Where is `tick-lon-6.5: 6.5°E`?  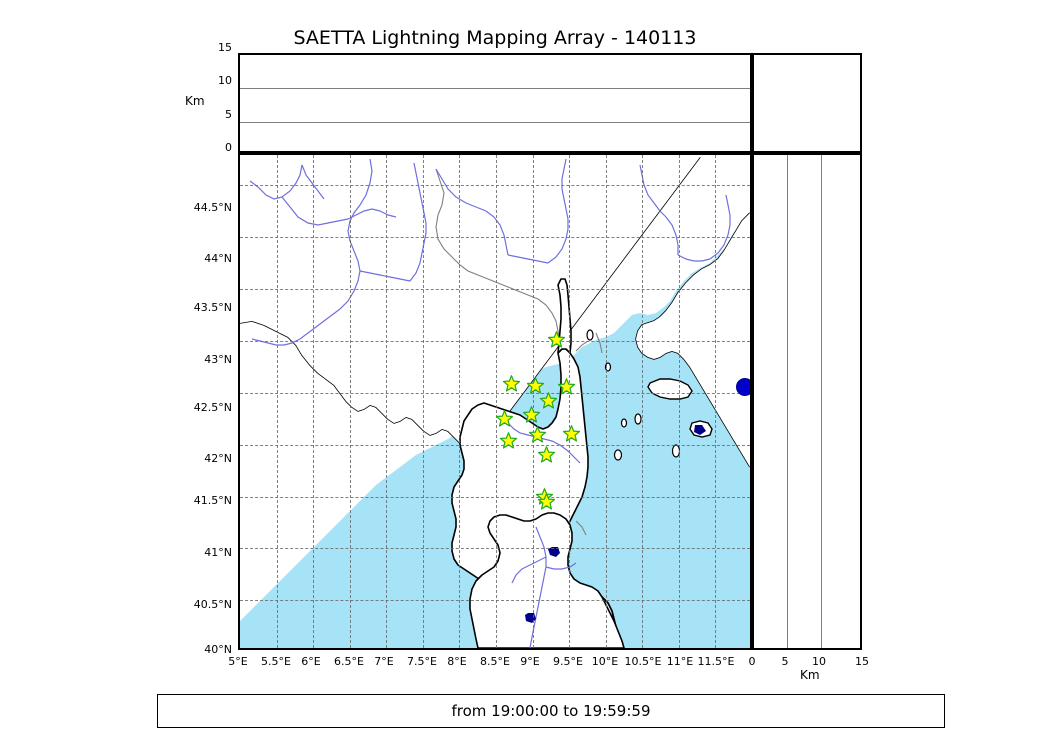 tick-lon-6.5: 6.5°E is located at coordinates (349, 661).